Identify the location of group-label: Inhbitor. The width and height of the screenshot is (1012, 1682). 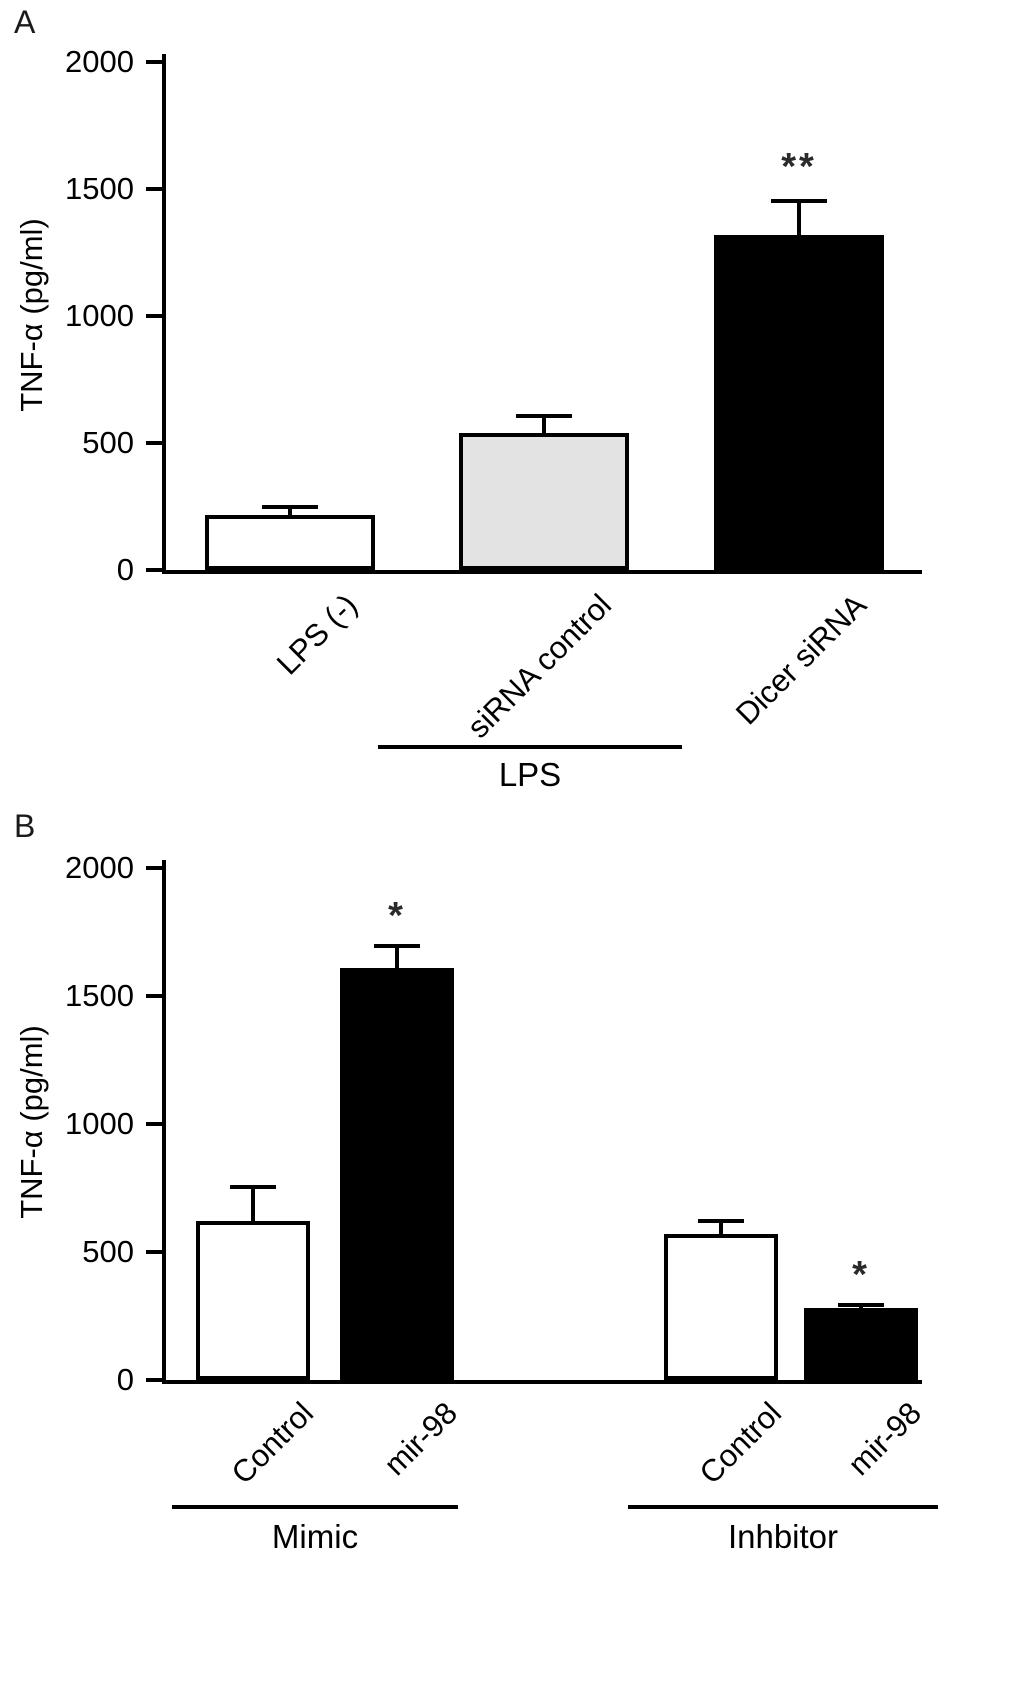
(783, 1536).